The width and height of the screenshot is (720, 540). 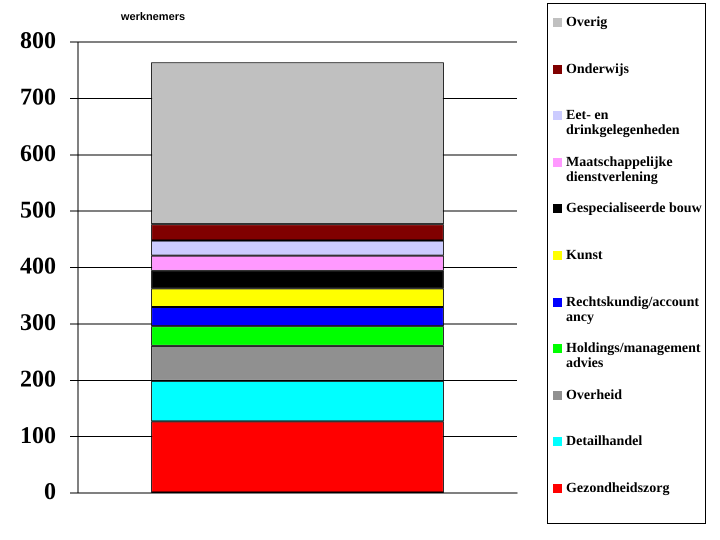 I want to click on y-tick-label: 800, so click(x=38, y=41).